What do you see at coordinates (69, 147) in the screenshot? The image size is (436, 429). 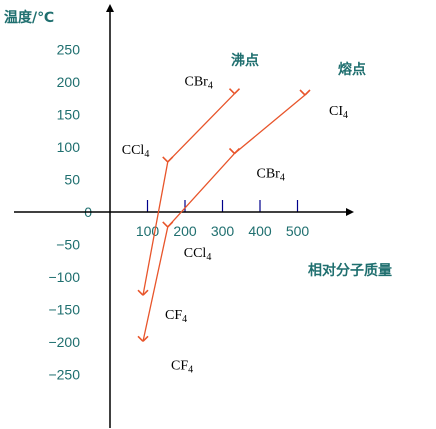 I see `y-tick-label: 100` at bounding box center [69, 147].